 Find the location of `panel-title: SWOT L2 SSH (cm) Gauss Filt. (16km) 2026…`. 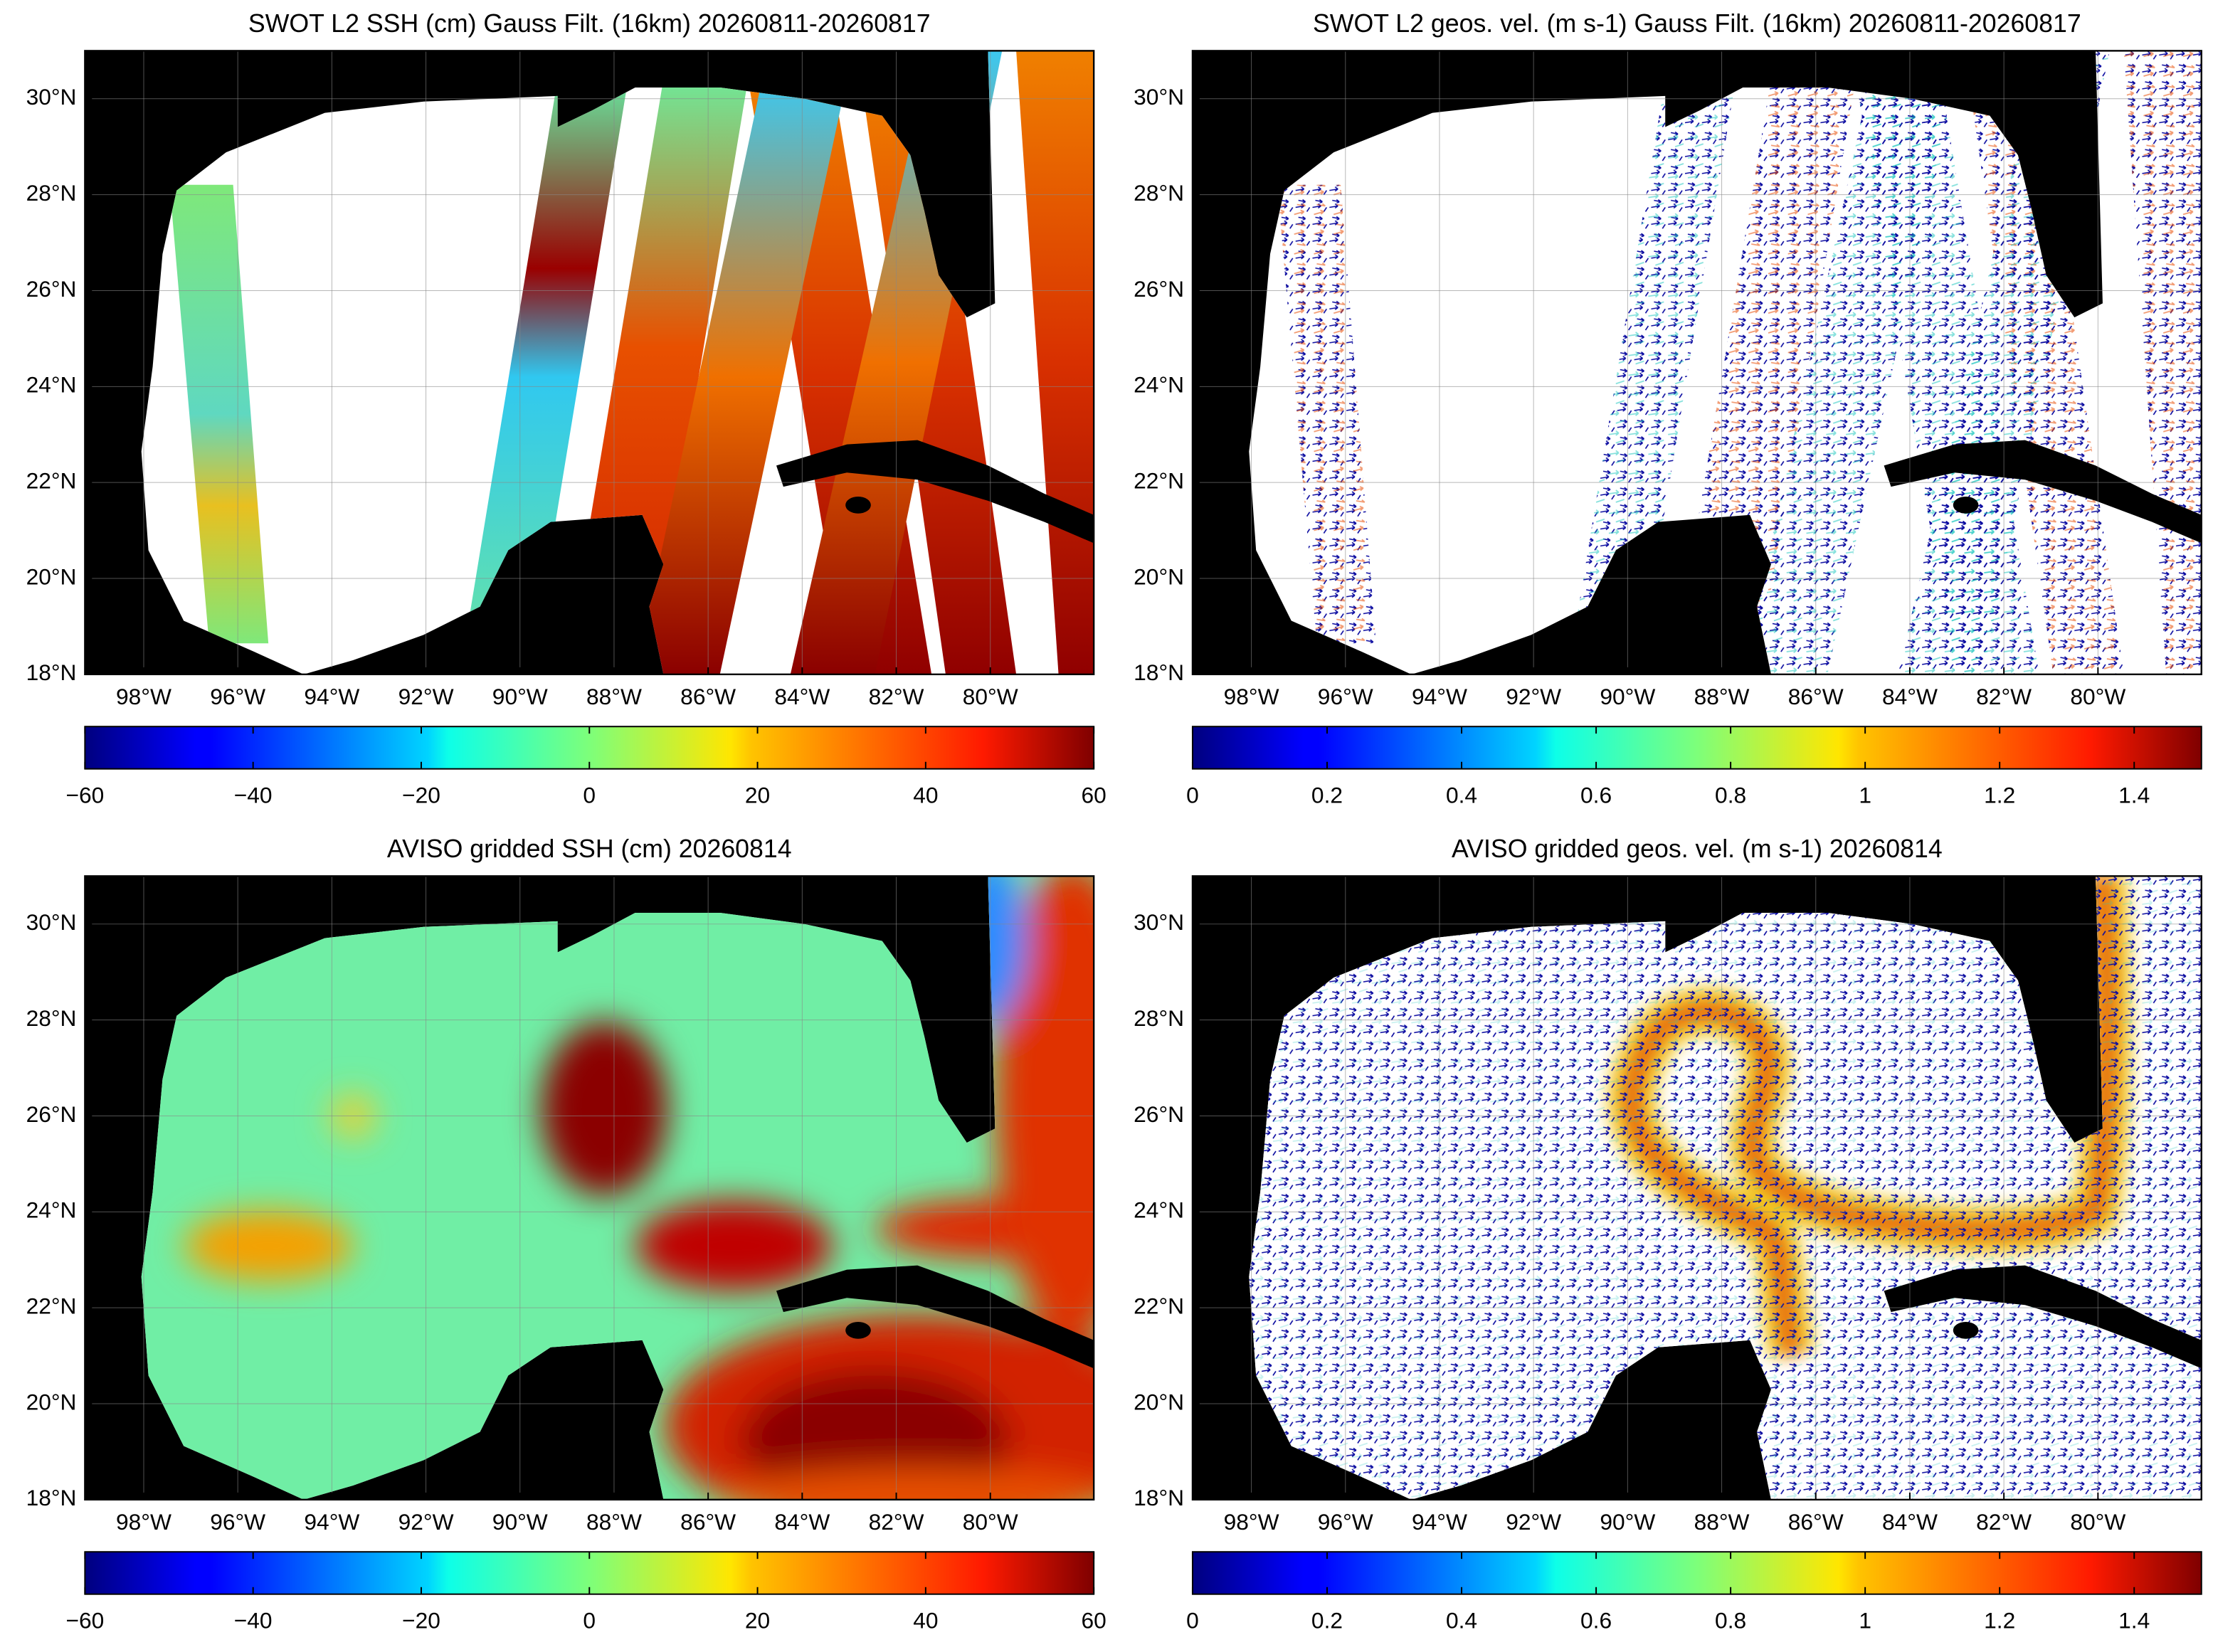

panel-title: SWOT L2 SSH (cm) Gauss Filt. (16km) 2026… is located at coordinates (589, 23).